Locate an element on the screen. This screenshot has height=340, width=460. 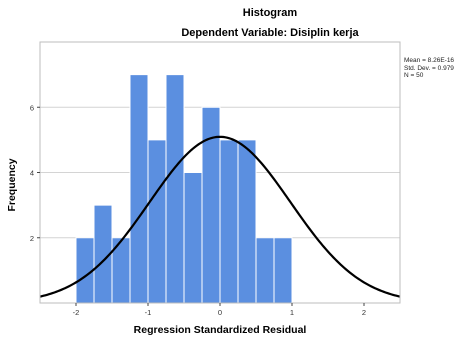
x-tick-label: 1 is located at coordinates (292, 312).